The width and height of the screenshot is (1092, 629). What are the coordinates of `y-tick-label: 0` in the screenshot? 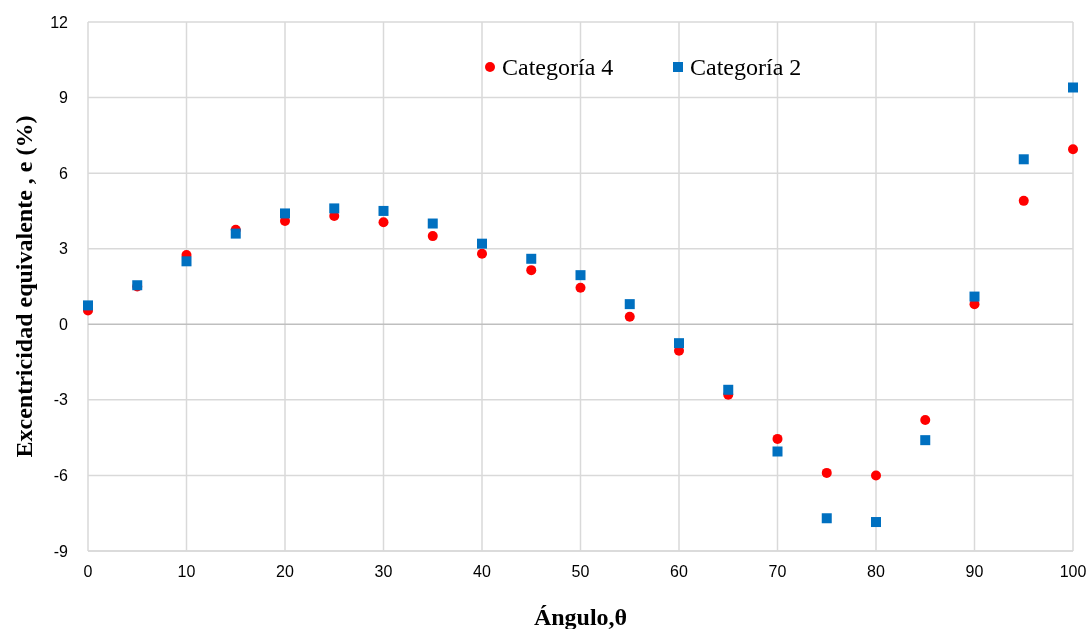 It's located at (64, 324).